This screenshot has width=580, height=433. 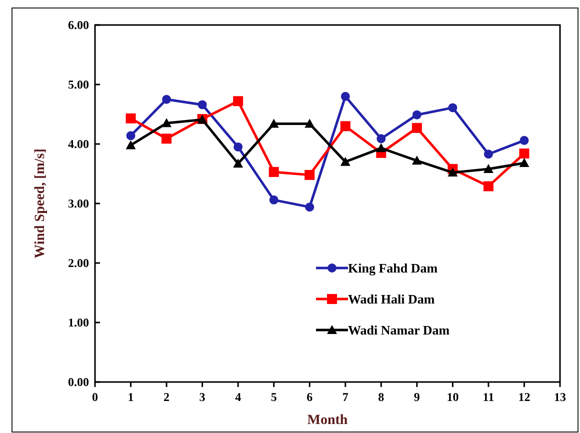 I want to click on y-tick-label: 0.00, so click(x=78, y=382).